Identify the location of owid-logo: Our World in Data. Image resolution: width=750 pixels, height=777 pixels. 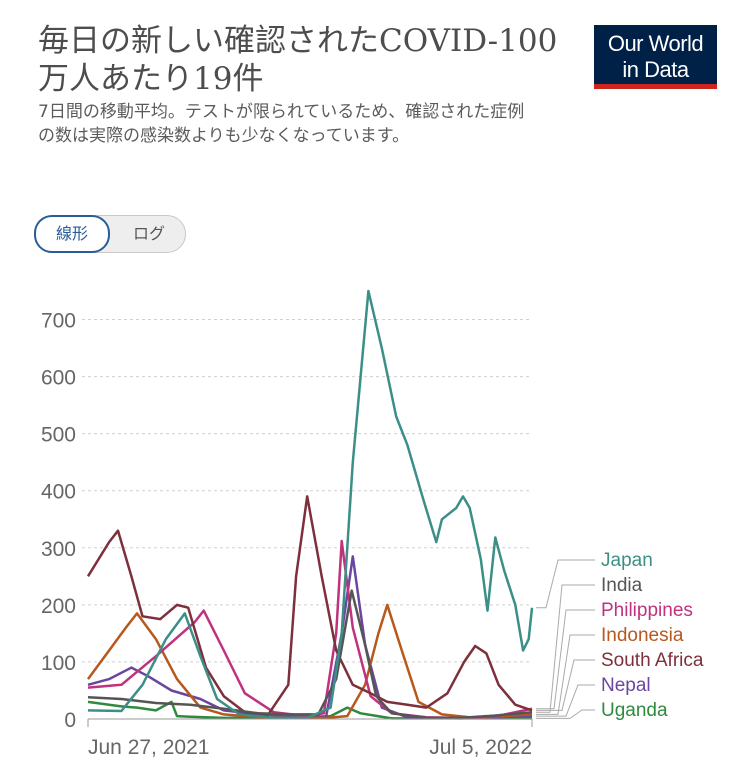
(655, 57).